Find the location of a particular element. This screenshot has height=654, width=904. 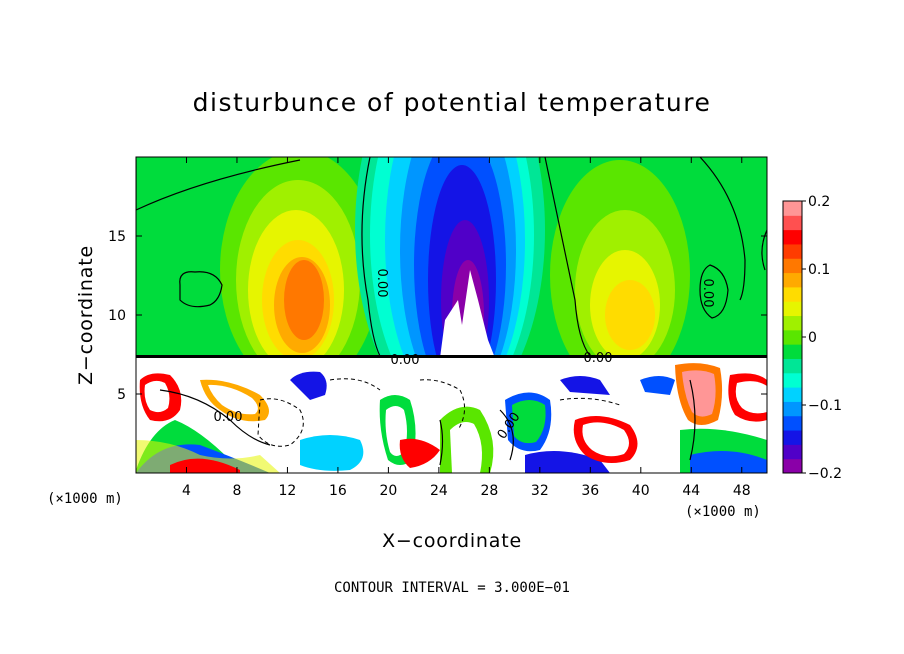

x-tick-label: 28 is located at coordinates (489, 491).